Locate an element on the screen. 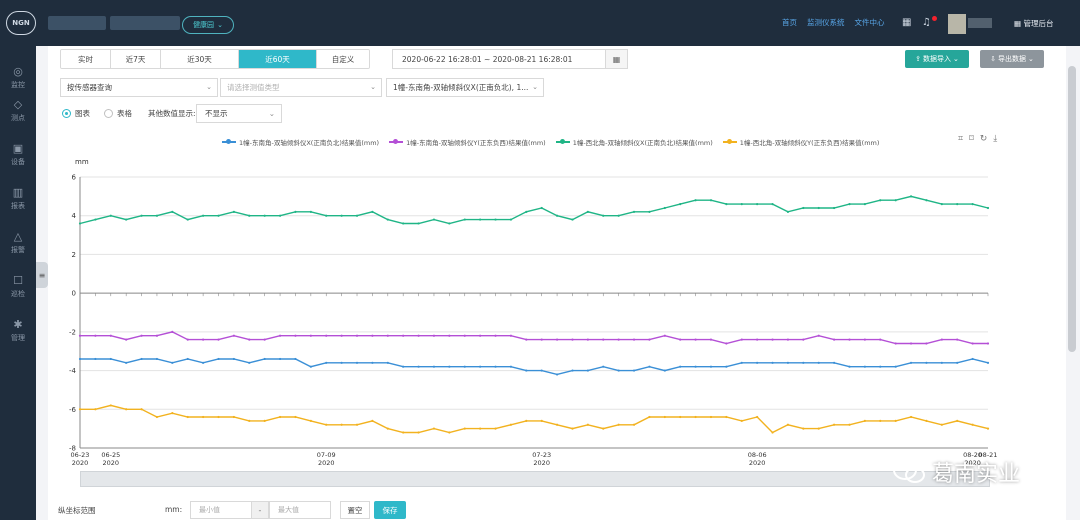 This screenshot has height=520, width=1080. save-button: 保存 is located at coordinates (390, 510).